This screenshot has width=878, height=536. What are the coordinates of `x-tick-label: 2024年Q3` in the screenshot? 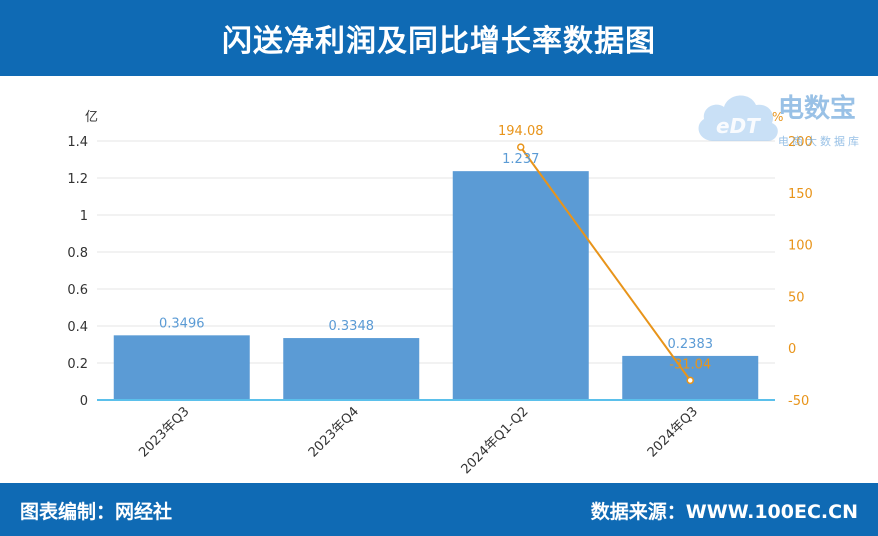 It's located at (673, 432).